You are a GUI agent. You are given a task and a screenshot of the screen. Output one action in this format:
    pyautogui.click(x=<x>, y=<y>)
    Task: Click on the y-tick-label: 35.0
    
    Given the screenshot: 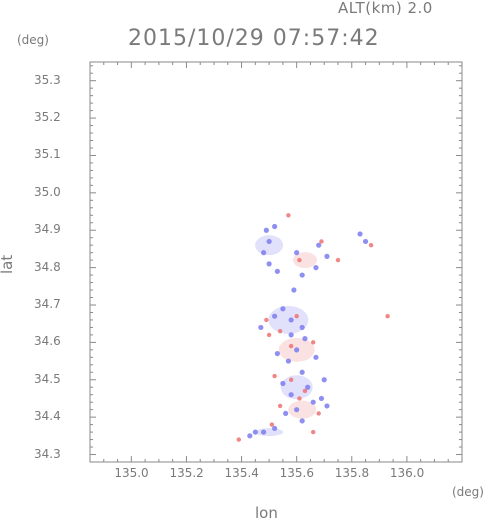 What is the action you would take?
    pyautogui.click(x=47, y=191)
    